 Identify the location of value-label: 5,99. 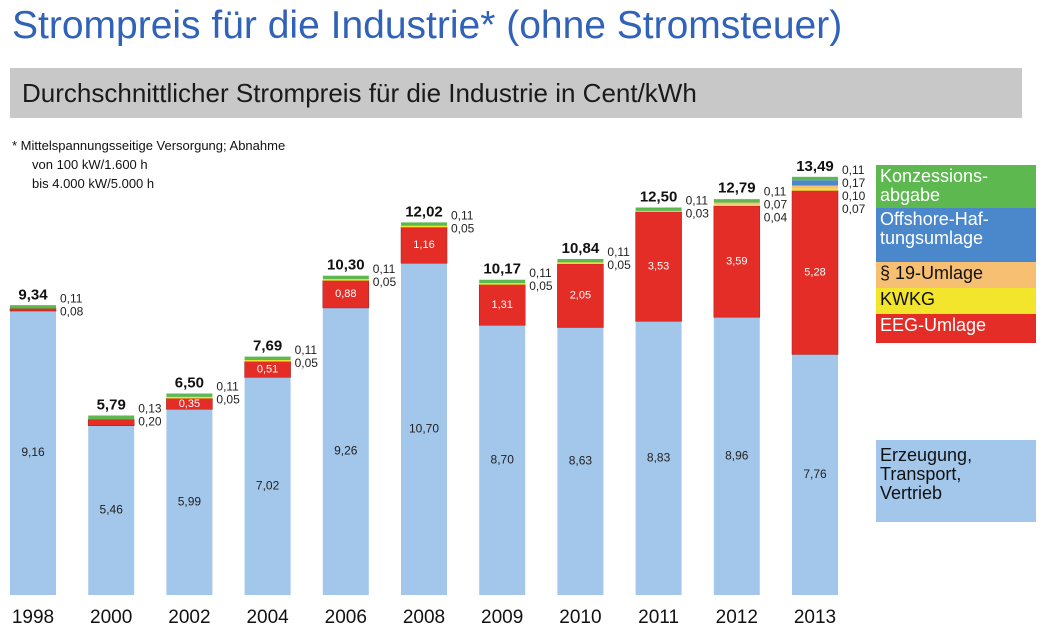
(190, 501).